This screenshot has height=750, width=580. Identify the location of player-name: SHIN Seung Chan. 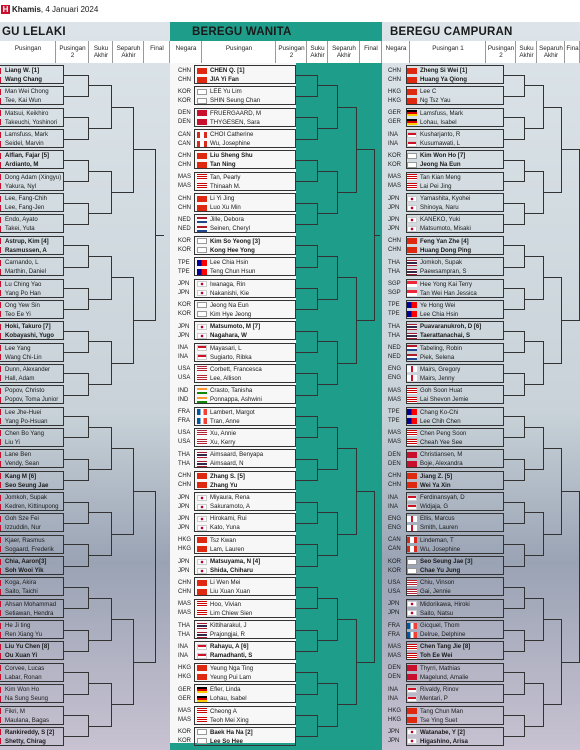
(235, 101).